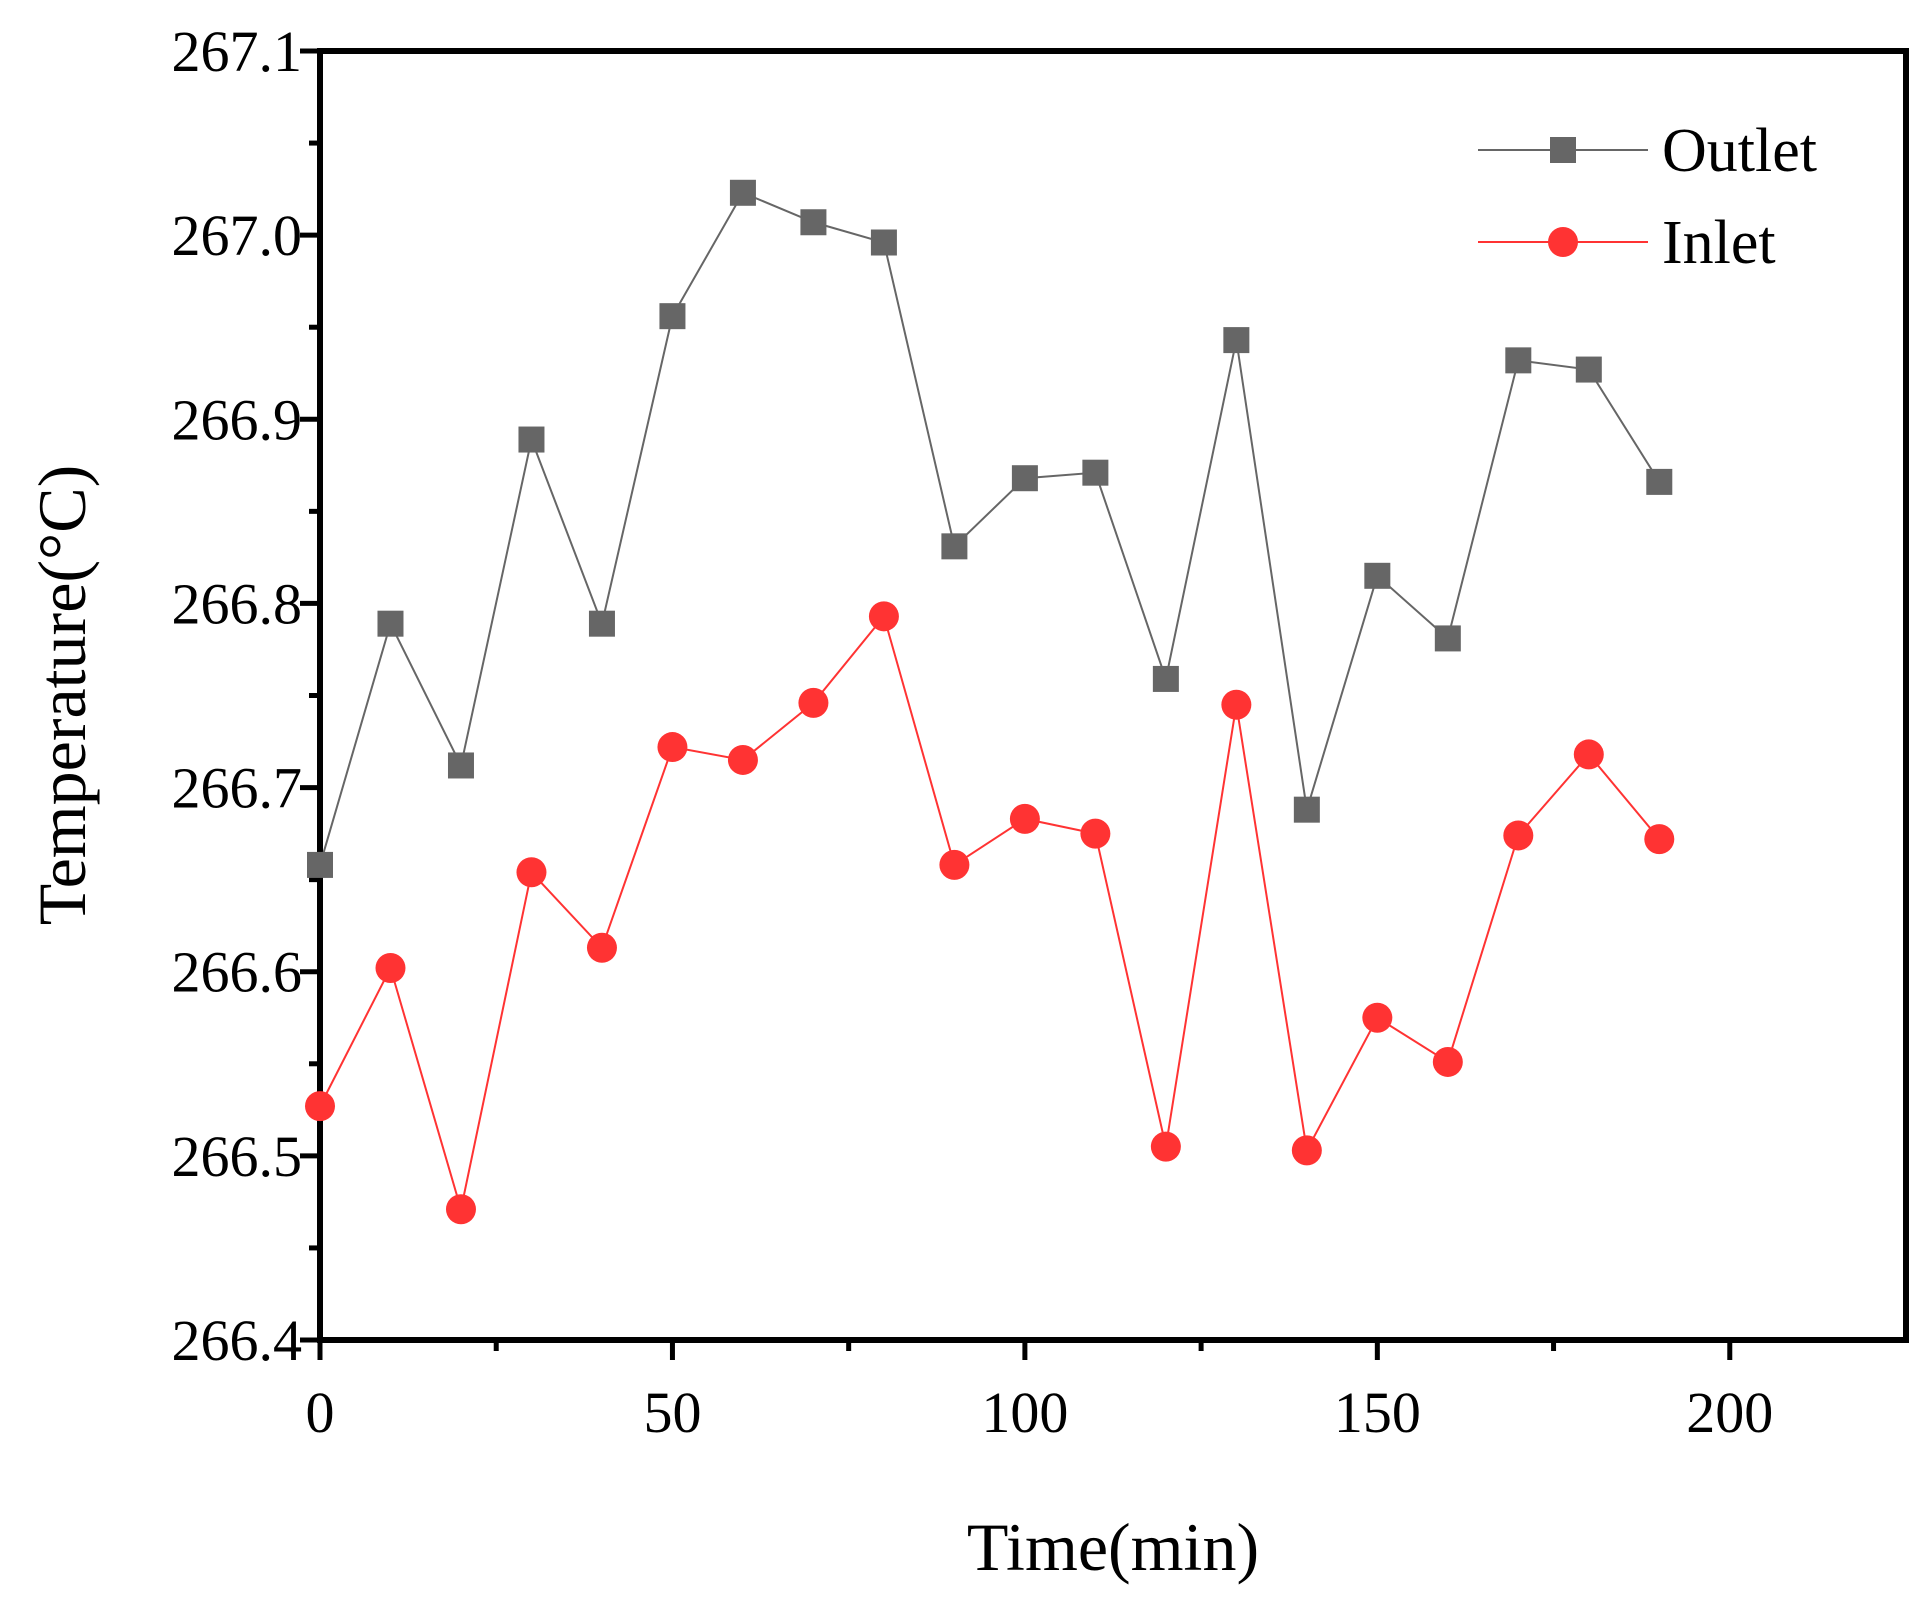  I want to click on y-tick-label: 267.1, so click(237, 51).